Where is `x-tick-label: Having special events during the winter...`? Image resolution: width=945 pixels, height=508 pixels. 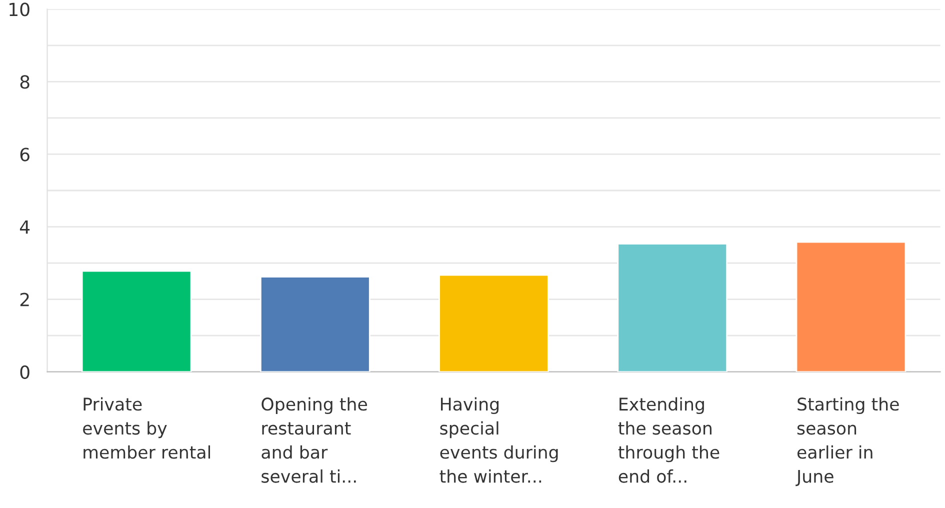
x-tick-label: Having special events during the winter... is located at coordinates (499, 440).